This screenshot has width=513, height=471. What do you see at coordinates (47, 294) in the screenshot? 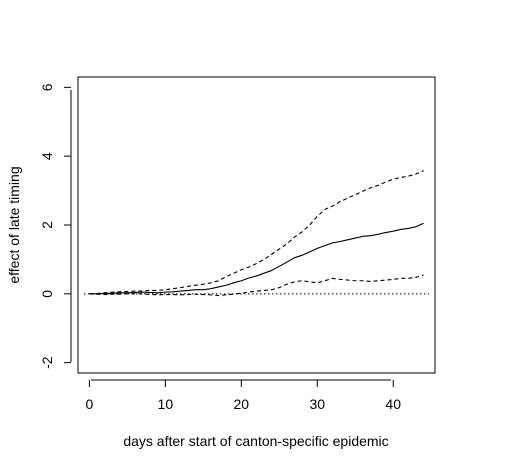
I see `y-tick-label-1: 0` at bounding box center [47, 294].